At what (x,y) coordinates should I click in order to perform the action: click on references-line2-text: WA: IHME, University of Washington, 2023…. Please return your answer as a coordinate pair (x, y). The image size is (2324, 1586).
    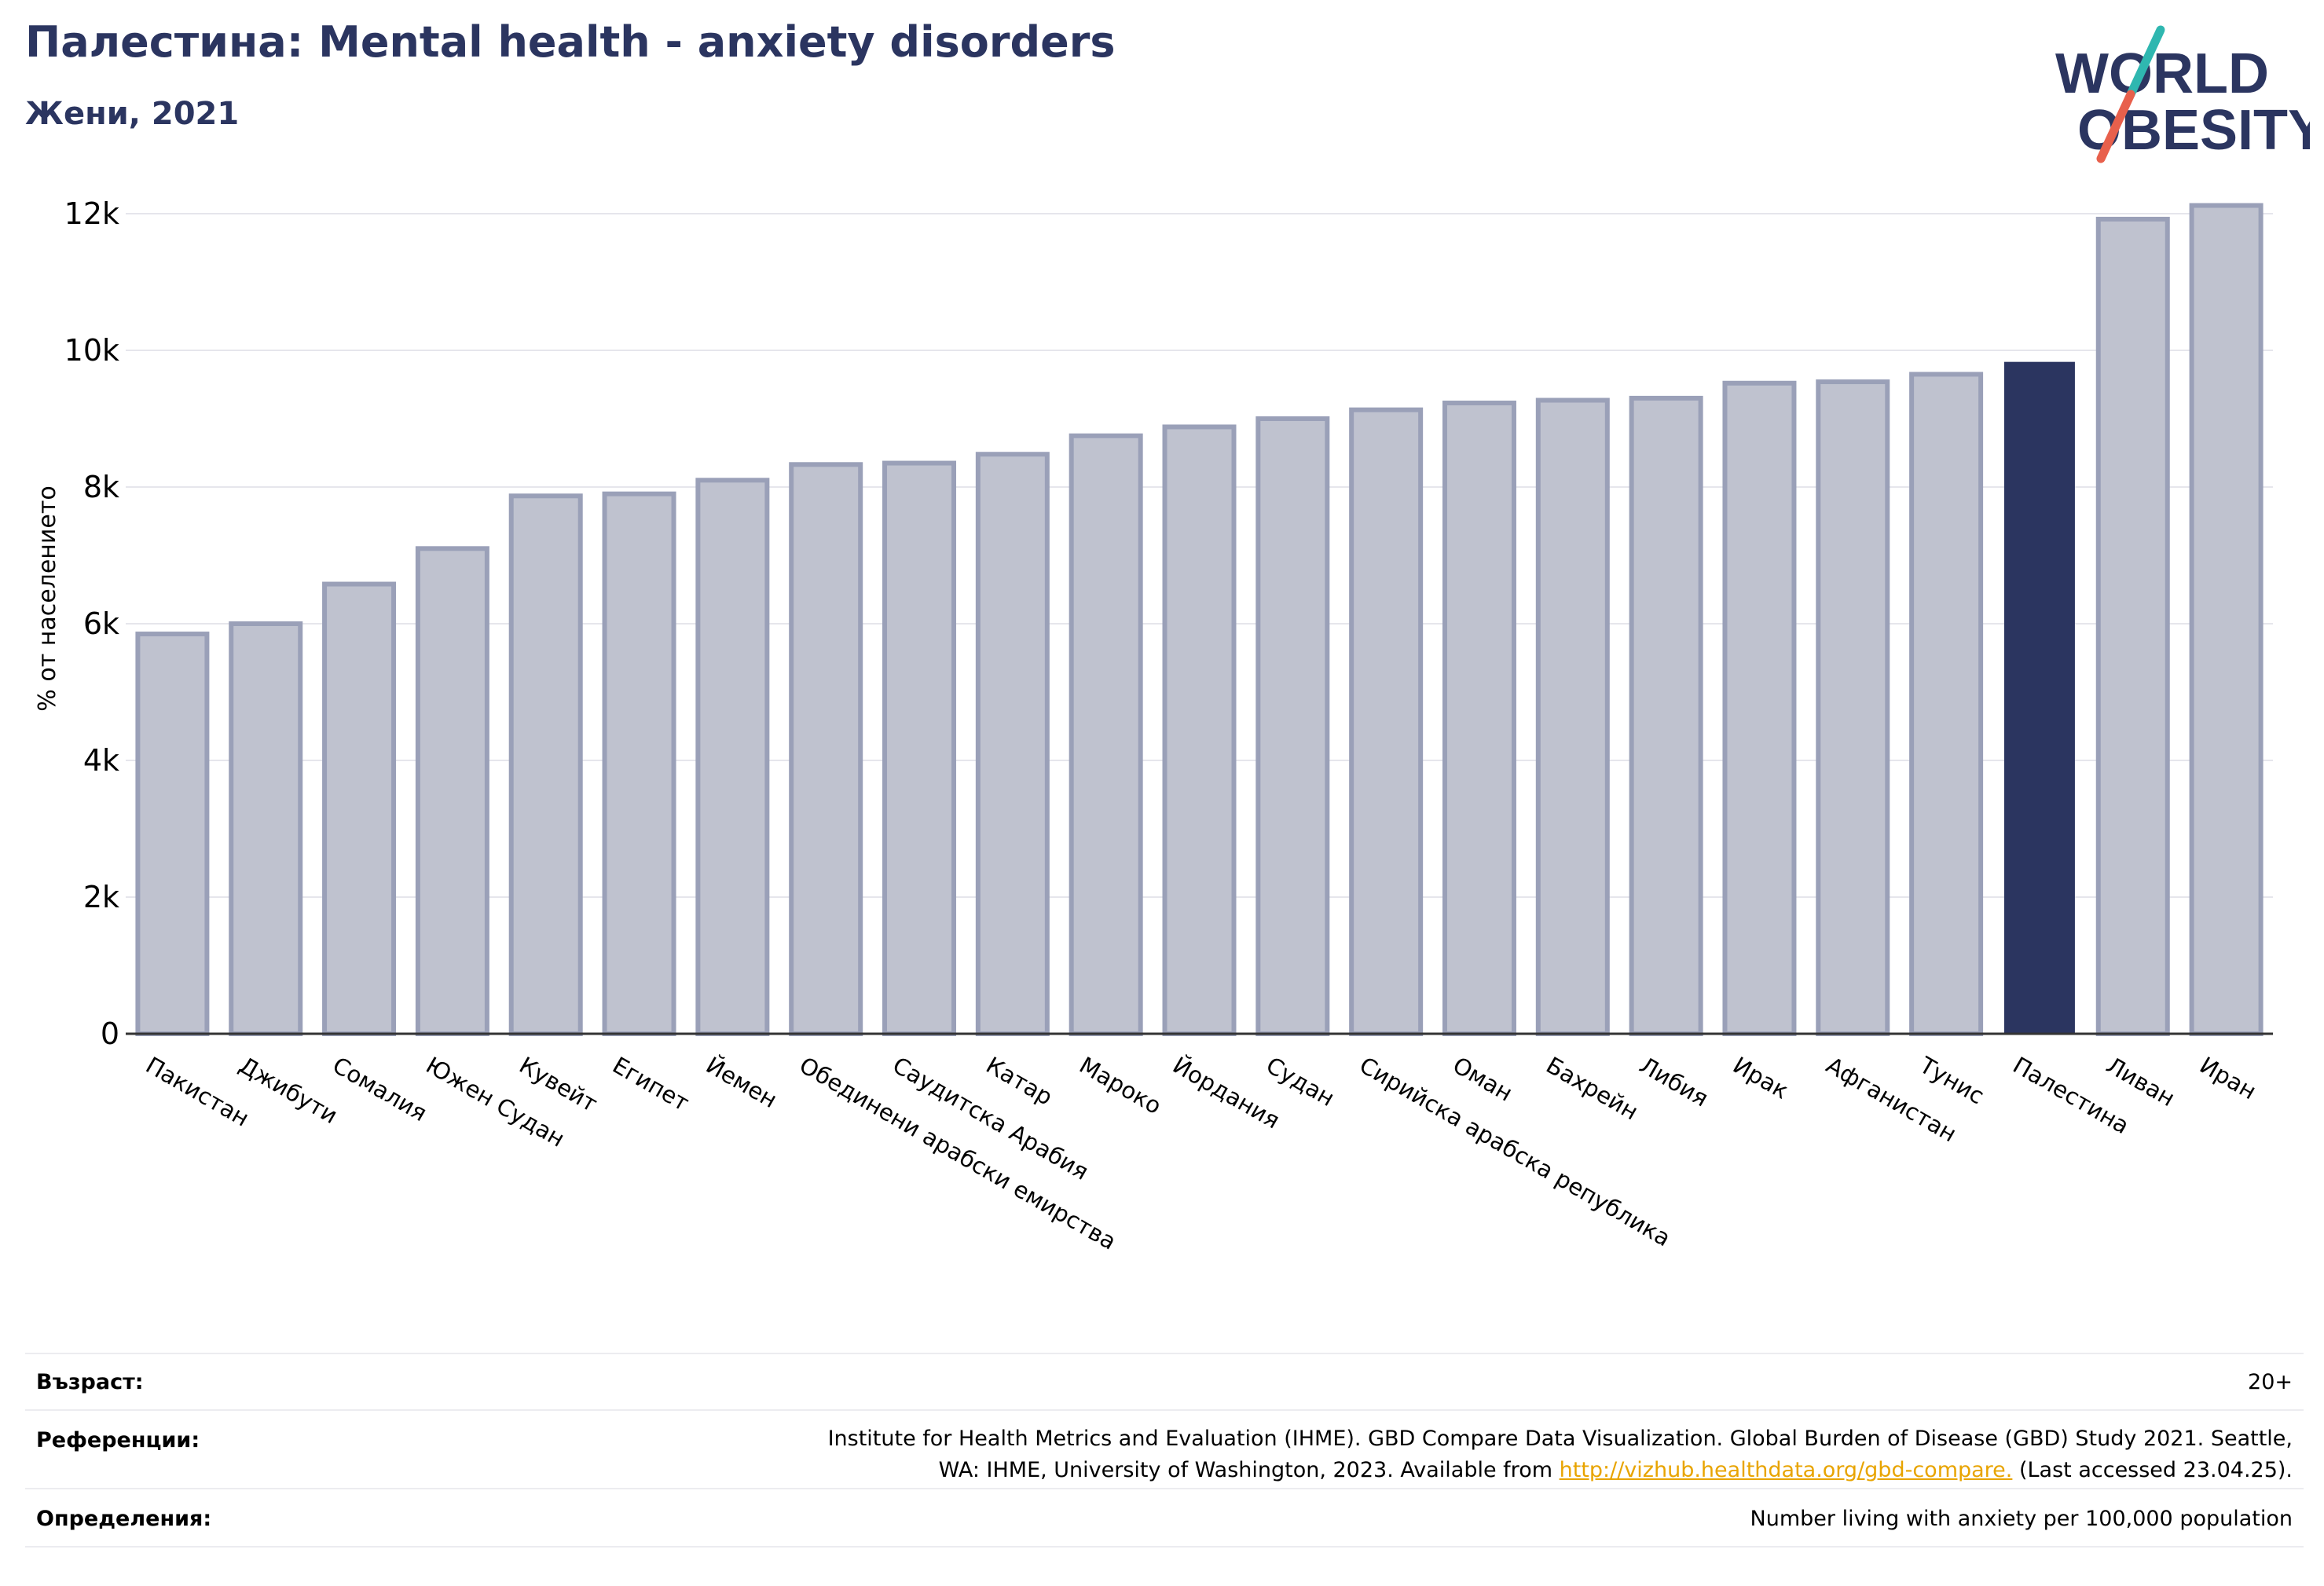
    Looking at the image, I should click on (1249, 1470).